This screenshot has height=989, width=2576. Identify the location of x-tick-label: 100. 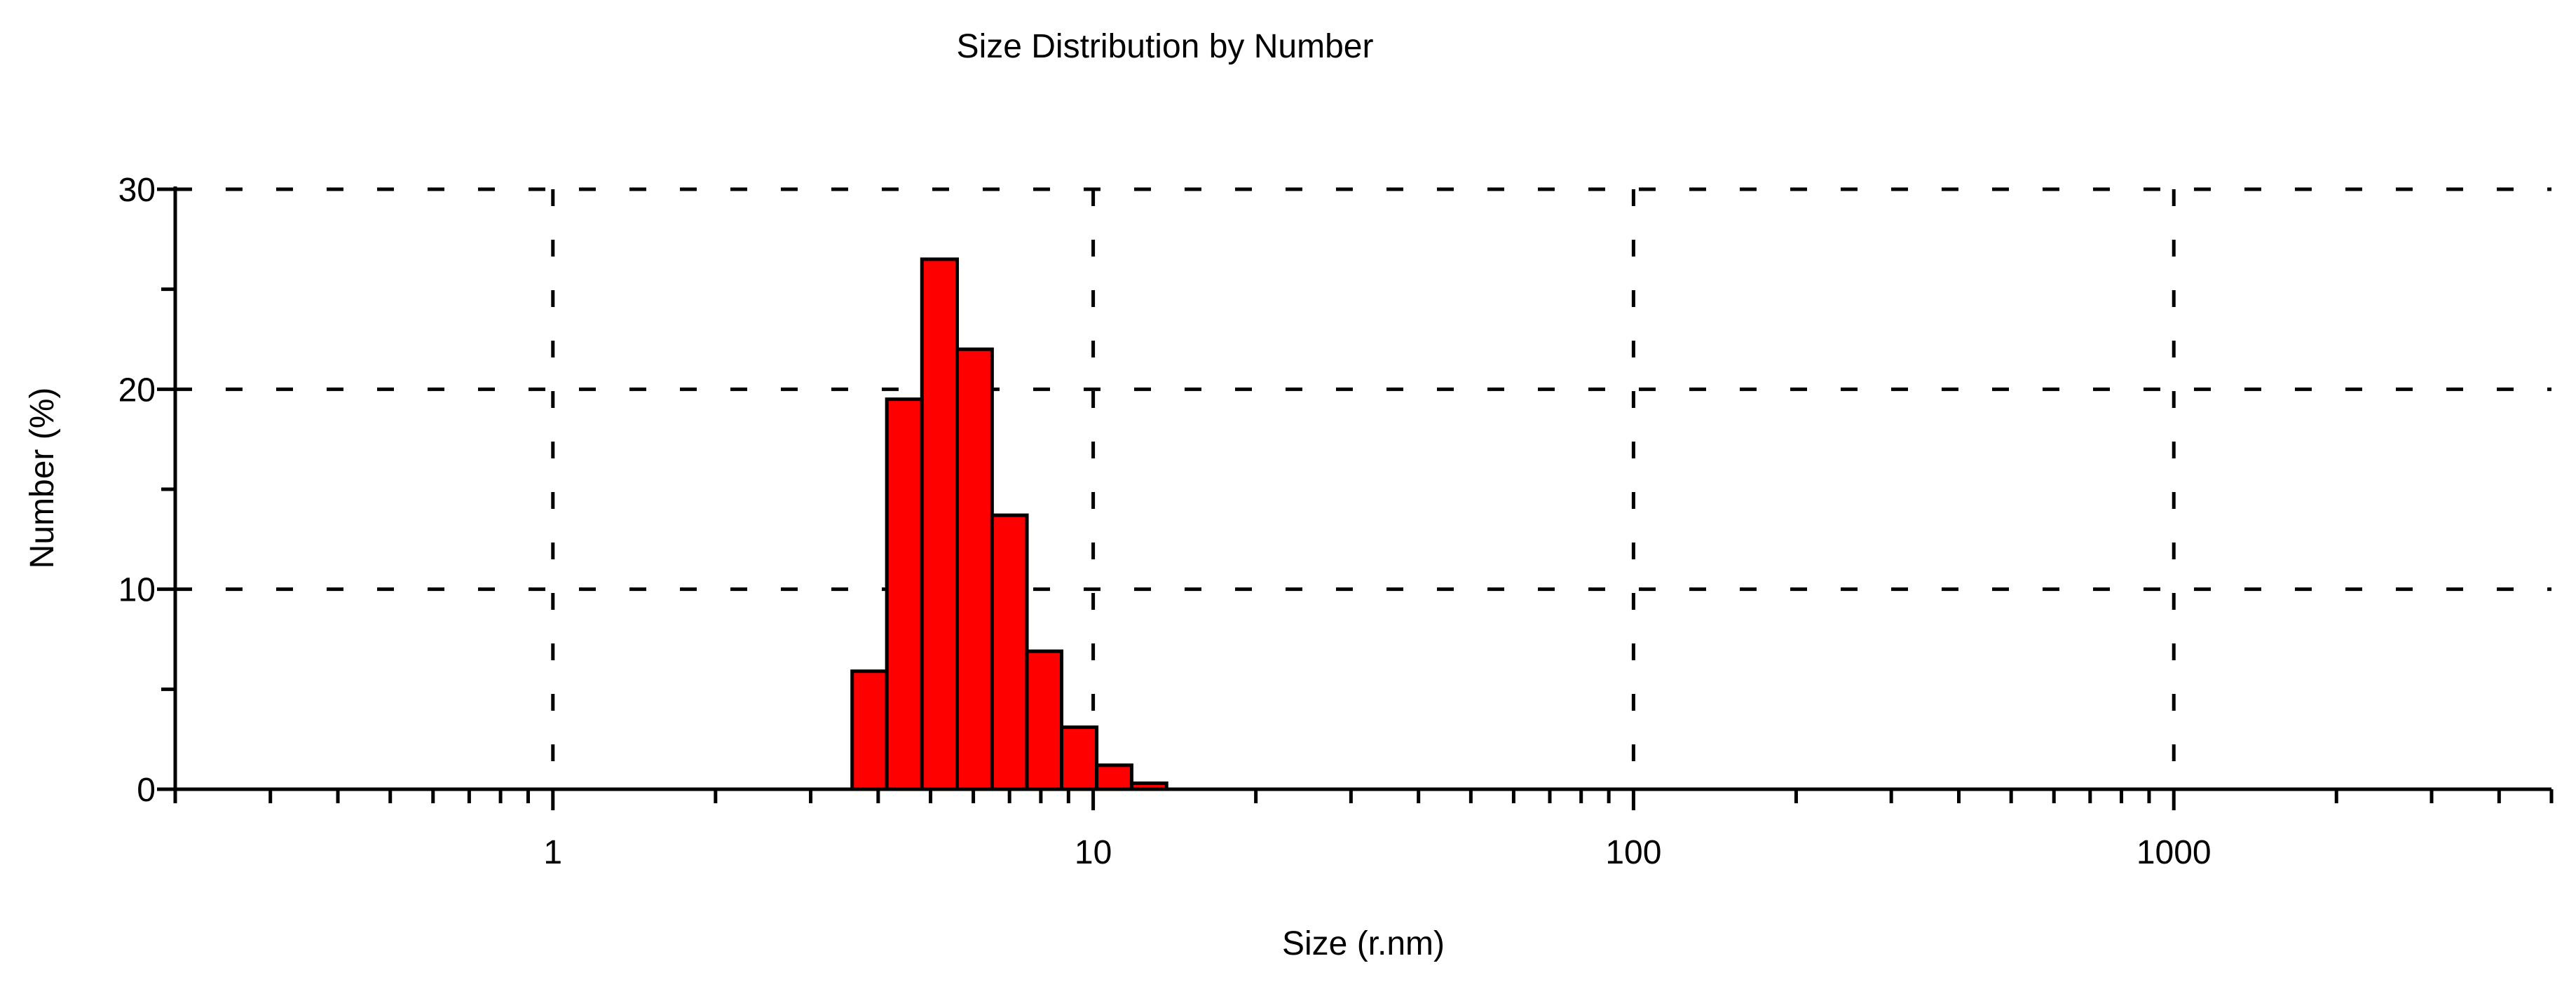
(1633, 852).